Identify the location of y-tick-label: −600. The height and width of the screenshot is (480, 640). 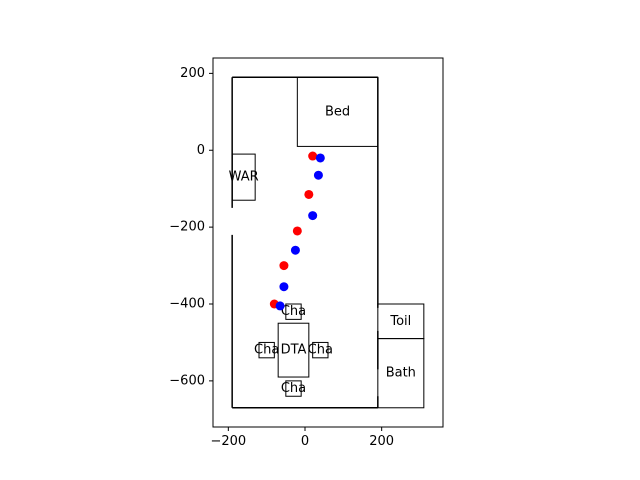
(187, 380).